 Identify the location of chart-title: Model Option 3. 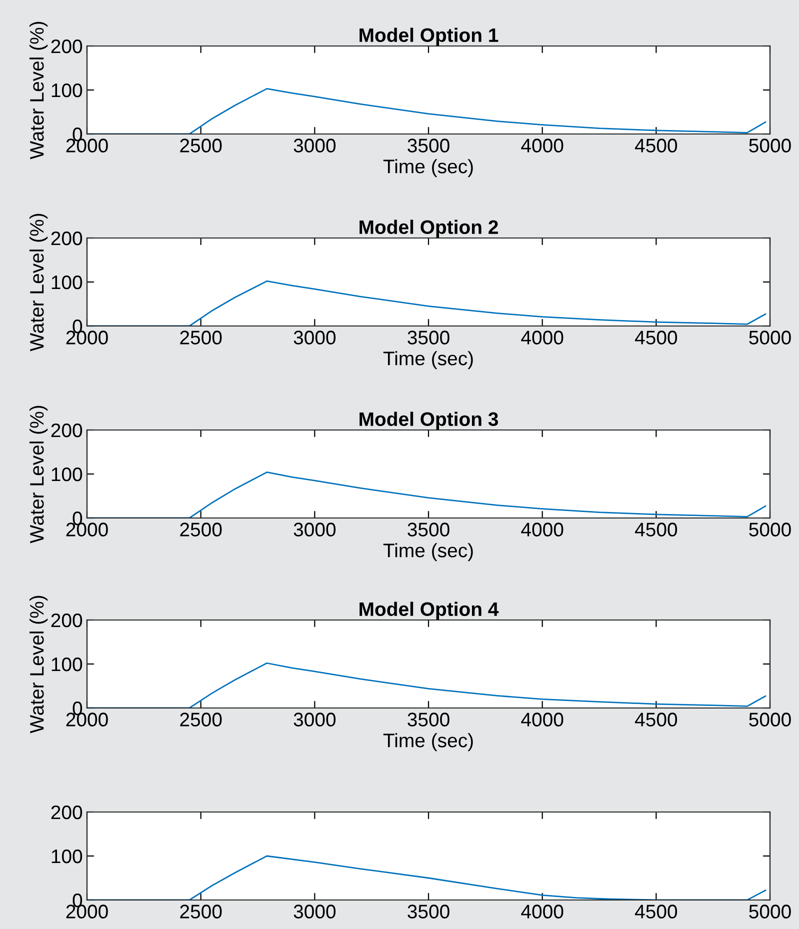
(429, 421).